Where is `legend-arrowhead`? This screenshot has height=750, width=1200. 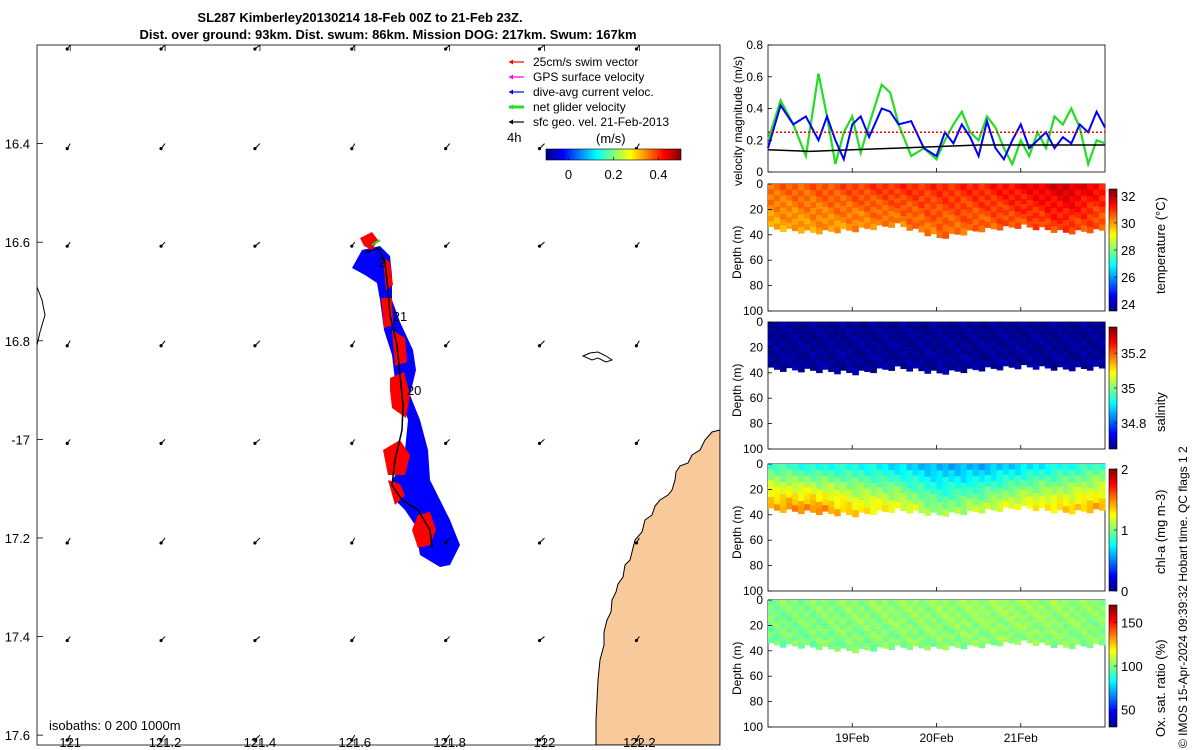 legend-arrowhead is located at coordinates (511, 122).